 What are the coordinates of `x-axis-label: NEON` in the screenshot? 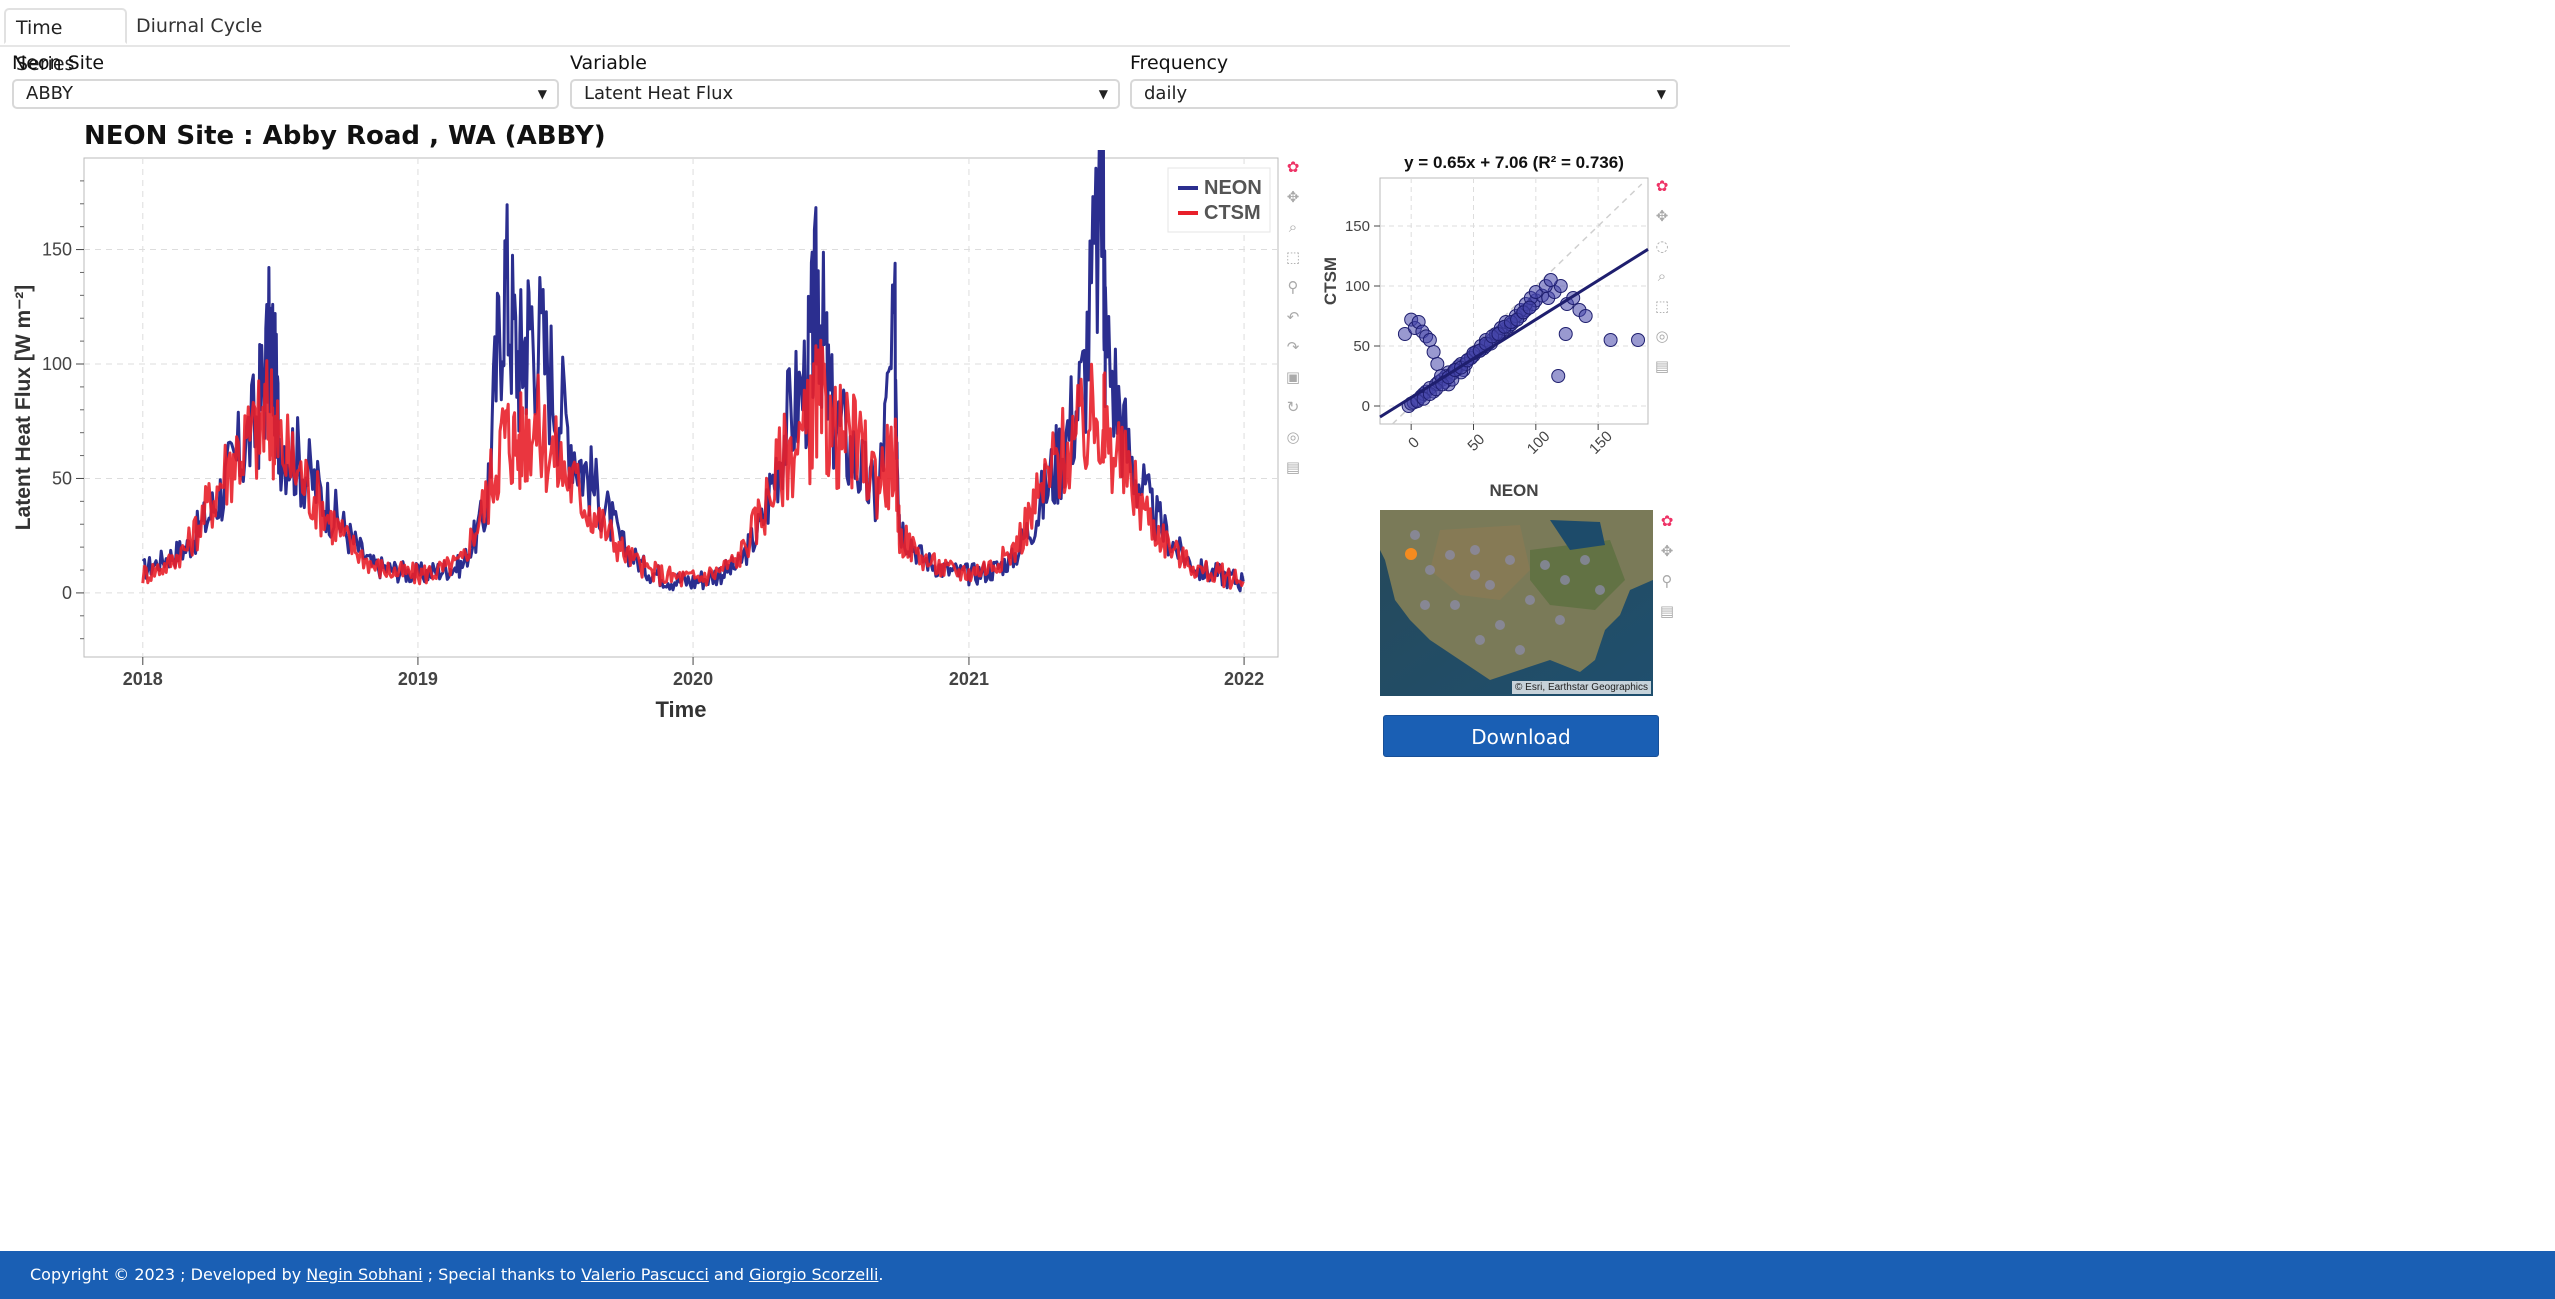 It's located at (1513, 490).